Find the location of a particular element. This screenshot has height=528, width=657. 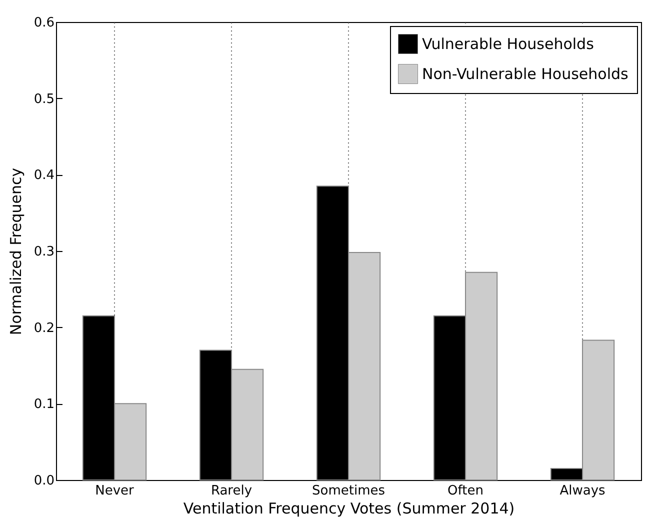

y-tick-label: 0.1 is located at coordinates (44, 404).